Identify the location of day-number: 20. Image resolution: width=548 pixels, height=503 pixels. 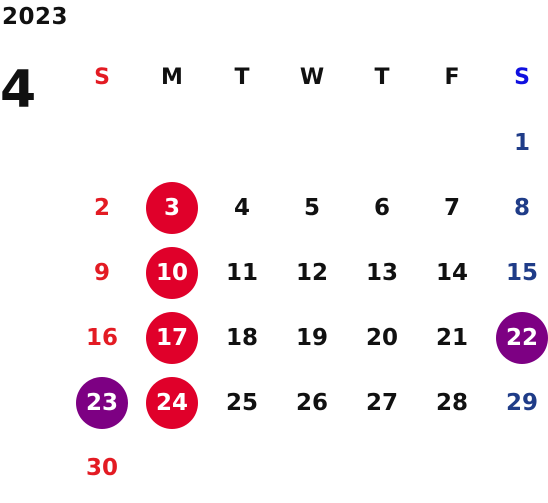
(381, 337).